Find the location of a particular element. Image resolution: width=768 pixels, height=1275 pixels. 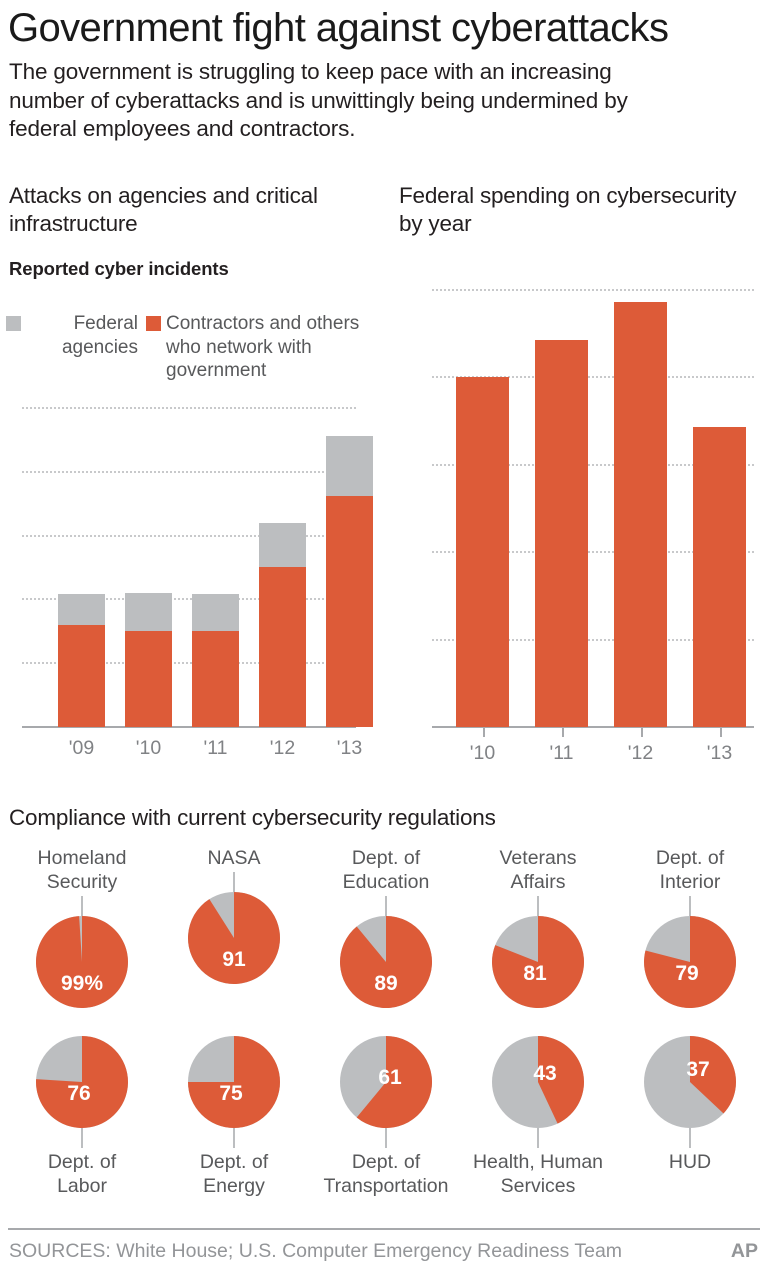

compliance-value: 37 is located at coordinates (698, 1069).